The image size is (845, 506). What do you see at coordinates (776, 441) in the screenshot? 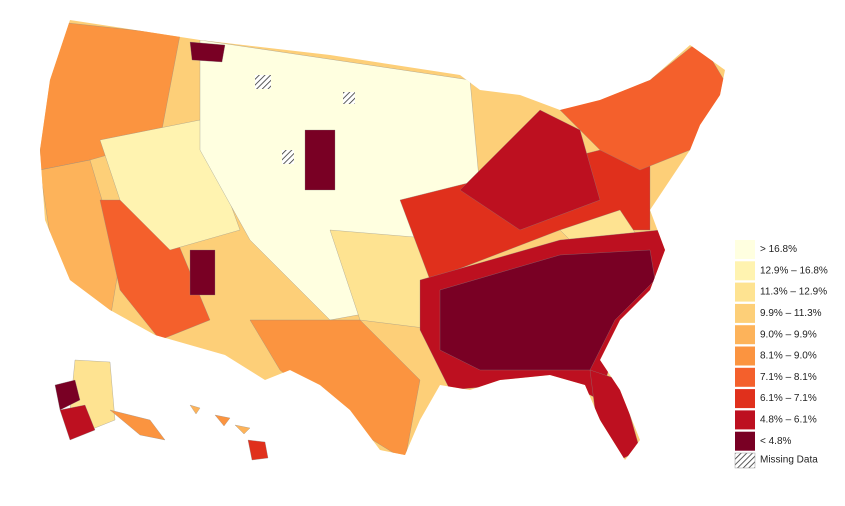
I see `legend-label: < 4.8%` at bounding box center [776, 441].